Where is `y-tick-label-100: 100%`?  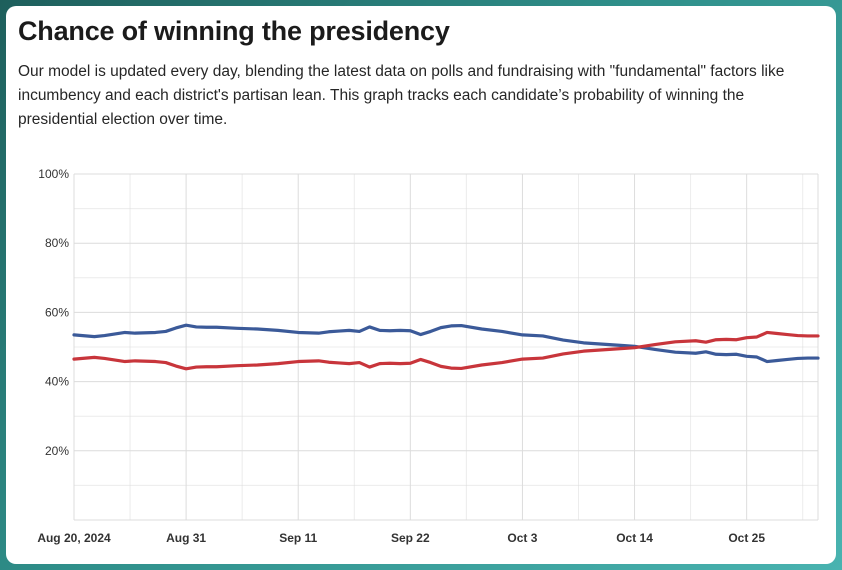
y-tick-label-100: 100% is located at coordinates (53, 174).